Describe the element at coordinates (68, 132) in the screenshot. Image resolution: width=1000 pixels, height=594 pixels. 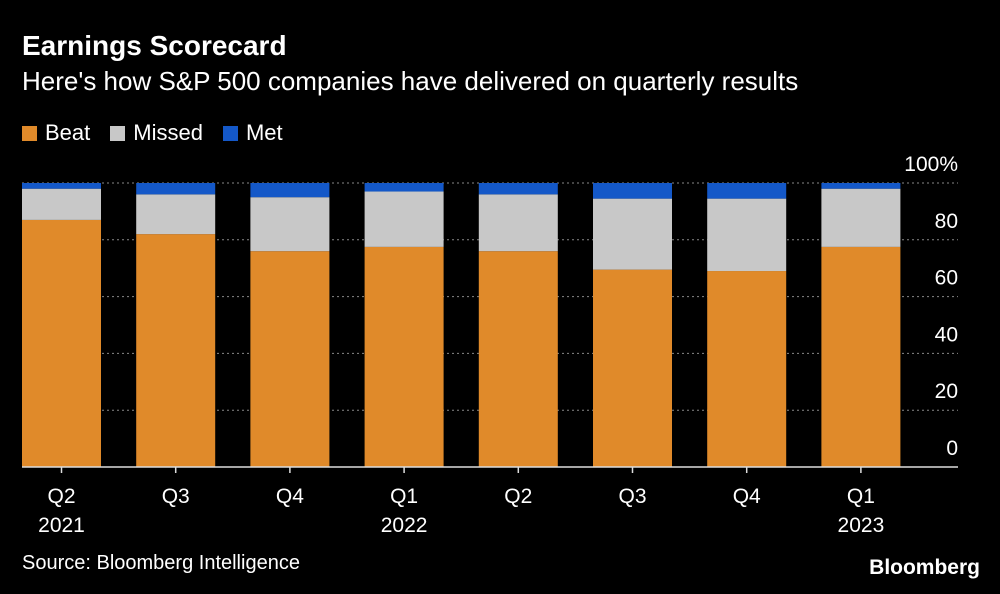
I see `legend-label-beat: Beat` at that location.